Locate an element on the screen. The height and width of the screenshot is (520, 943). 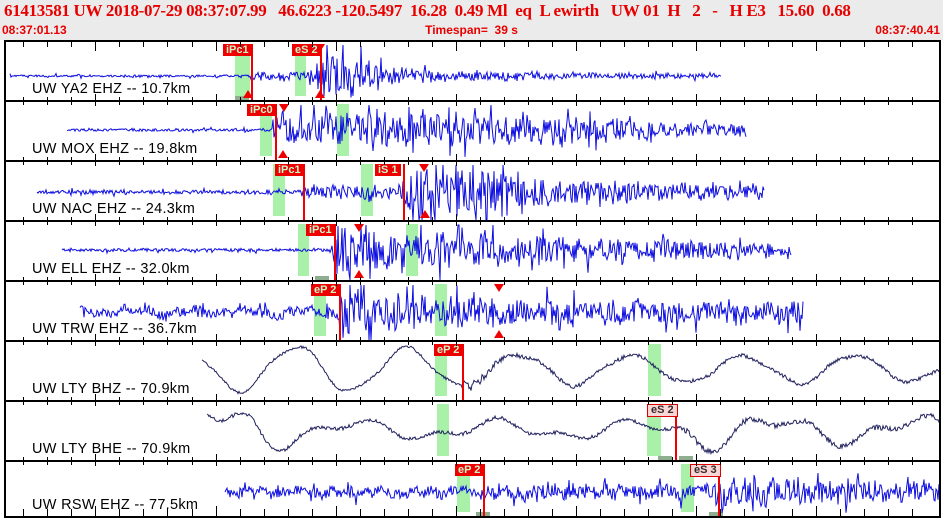
trace-panel-mox: UW MOX EHZ -- 19.8km iPc0 is located at coordinates (472, 127).